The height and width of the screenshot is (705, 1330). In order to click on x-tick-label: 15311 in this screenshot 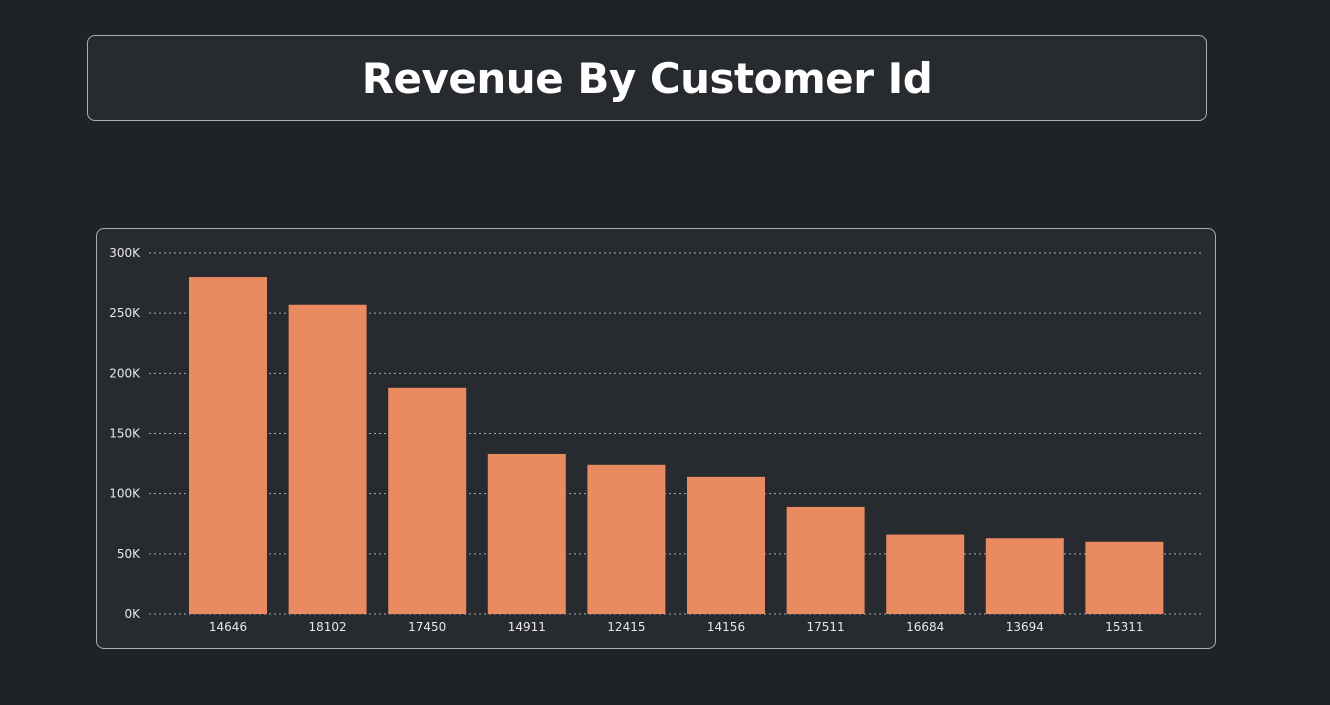, I will do `click(1124, 627)`.